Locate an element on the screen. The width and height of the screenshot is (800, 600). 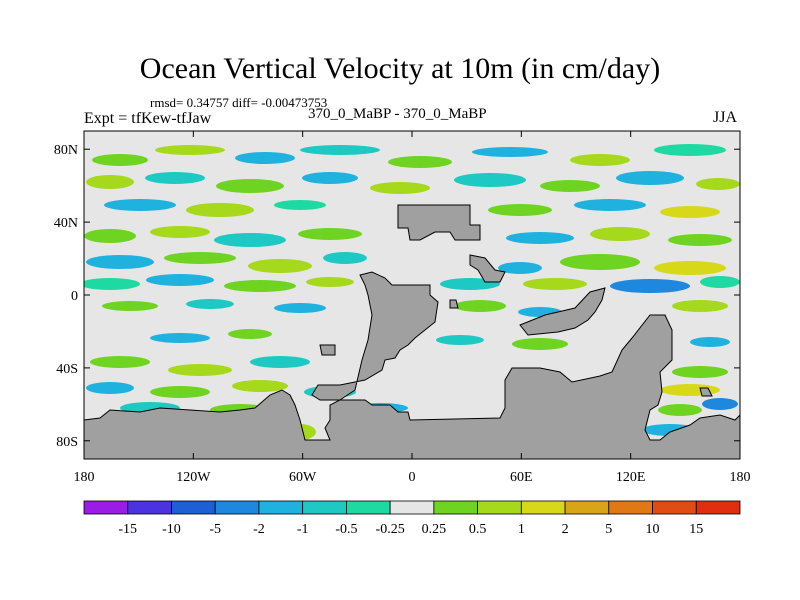
landmass-europe is located at coordinates (439, 222).